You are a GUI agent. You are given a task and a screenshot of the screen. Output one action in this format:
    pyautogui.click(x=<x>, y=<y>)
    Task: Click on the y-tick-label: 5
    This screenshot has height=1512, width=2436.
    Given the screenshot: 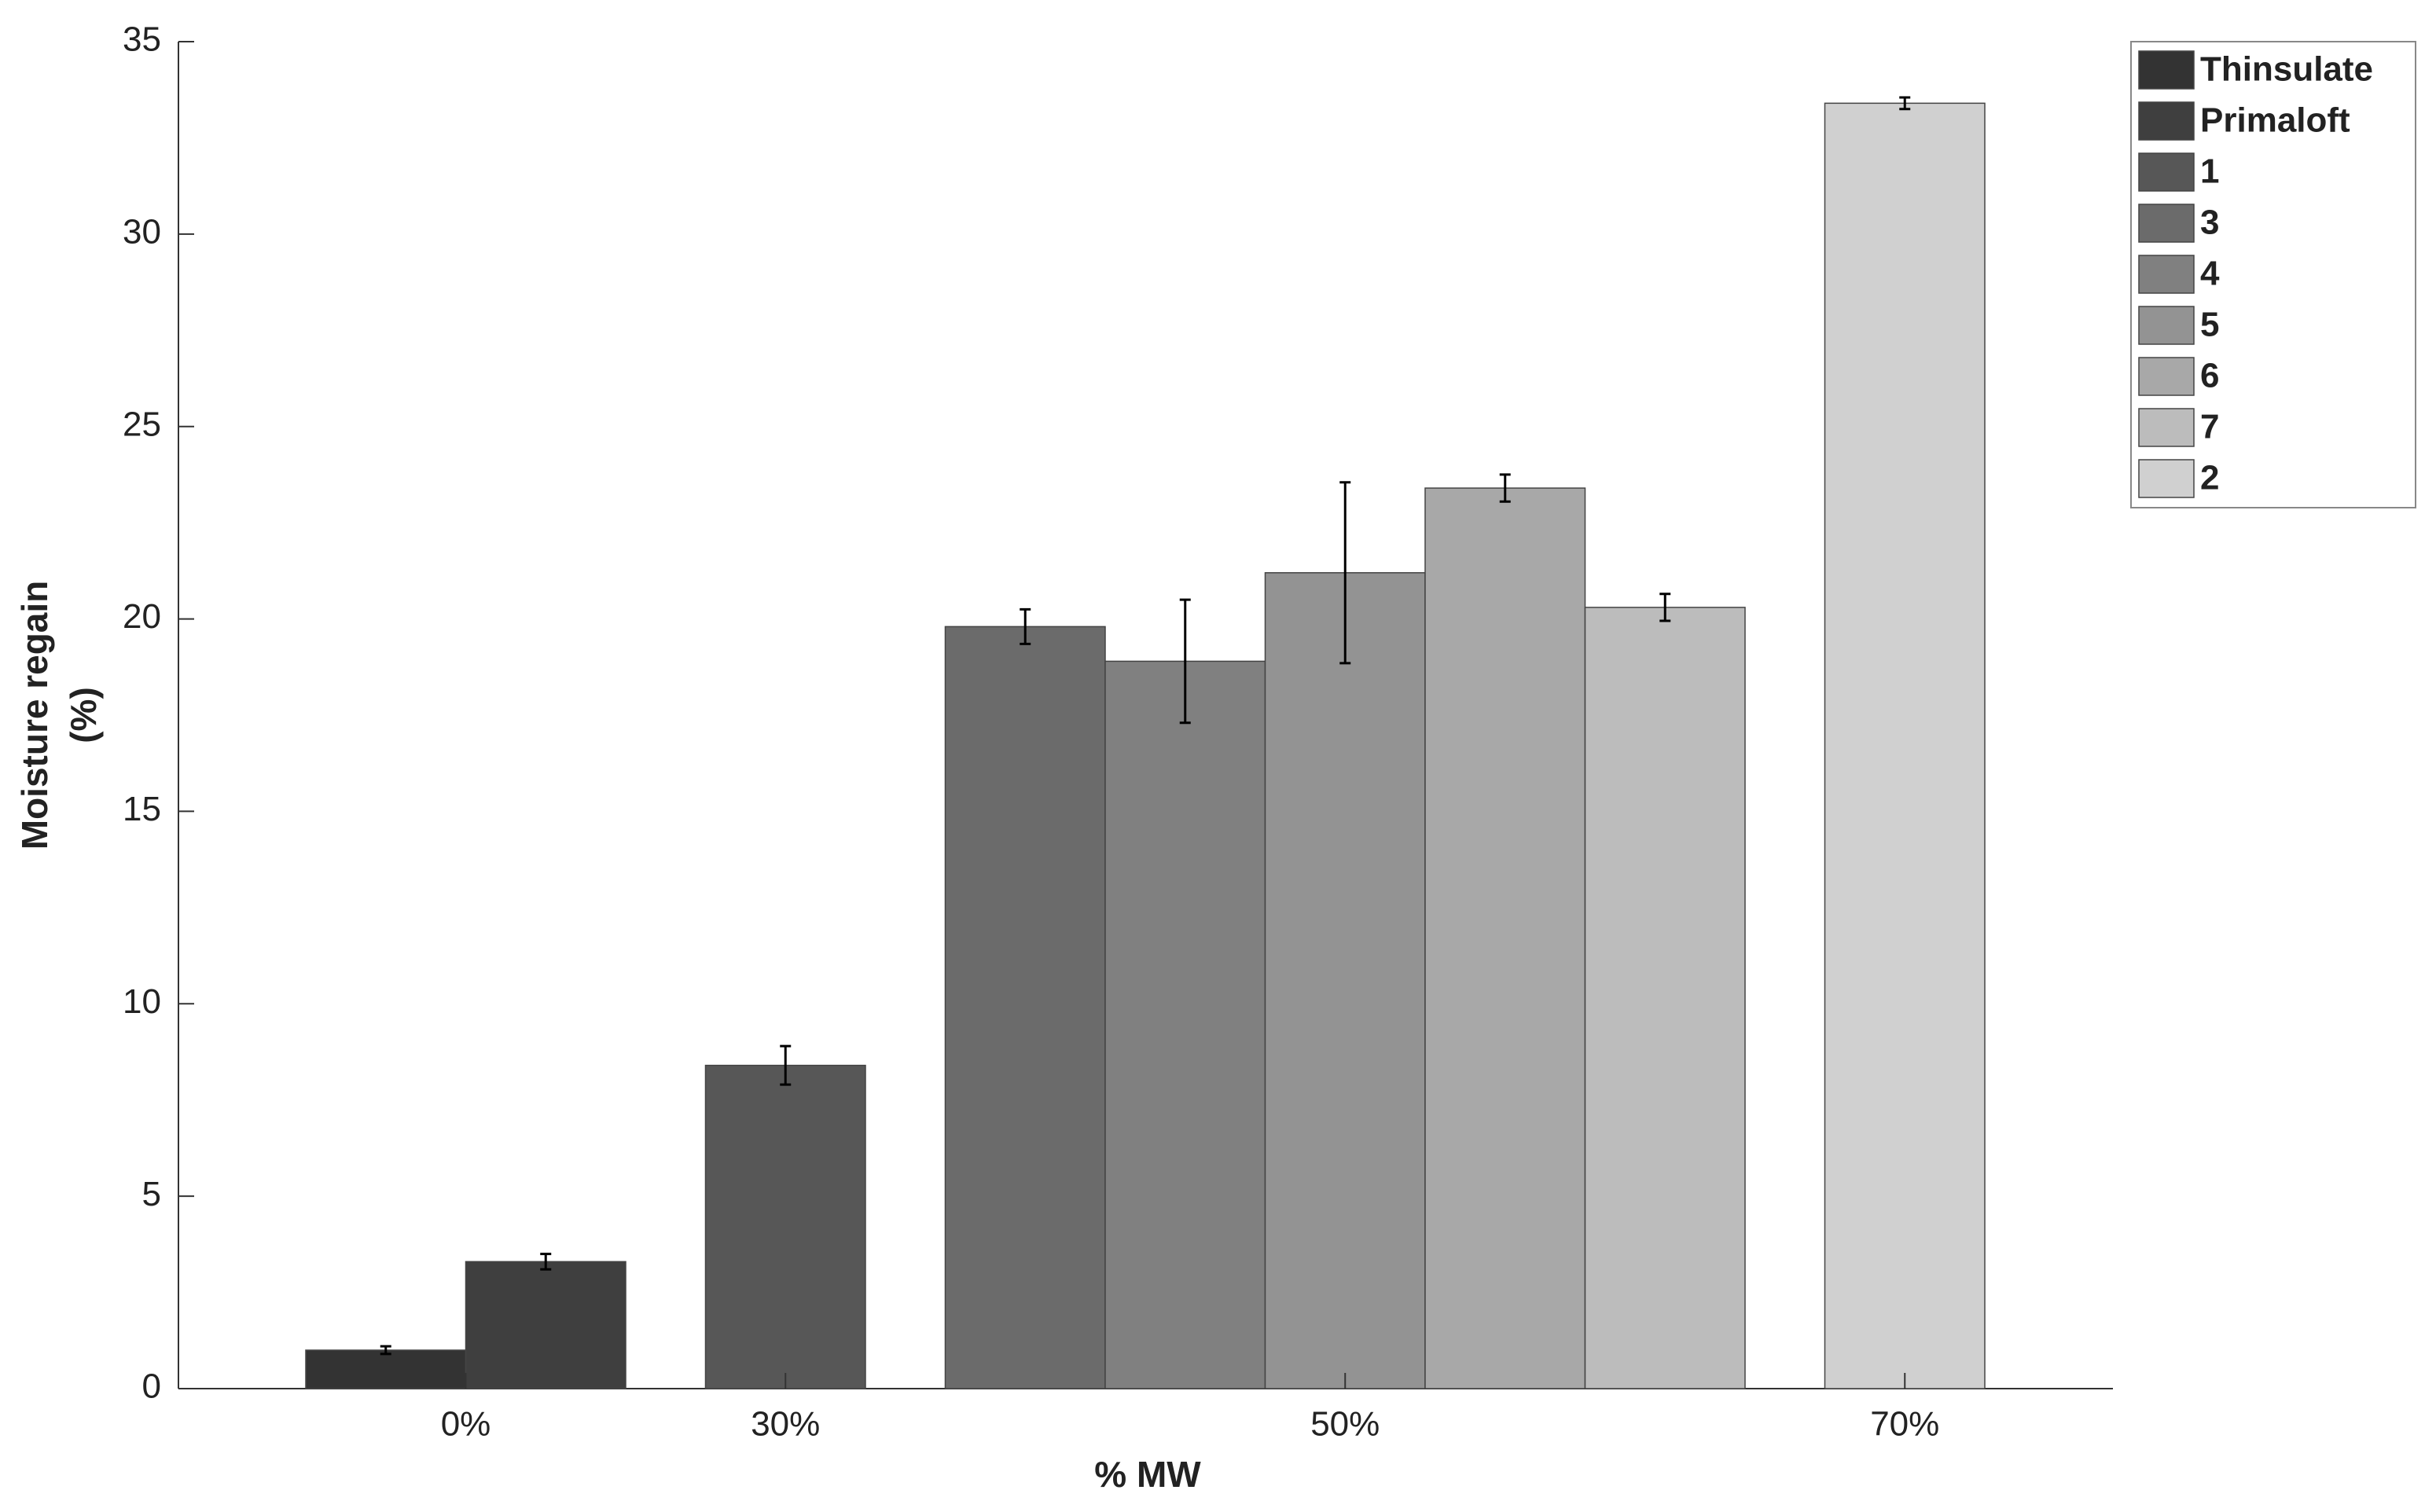 What is the action you would take?
    pyautogui.click(x=152, y=1194)
    